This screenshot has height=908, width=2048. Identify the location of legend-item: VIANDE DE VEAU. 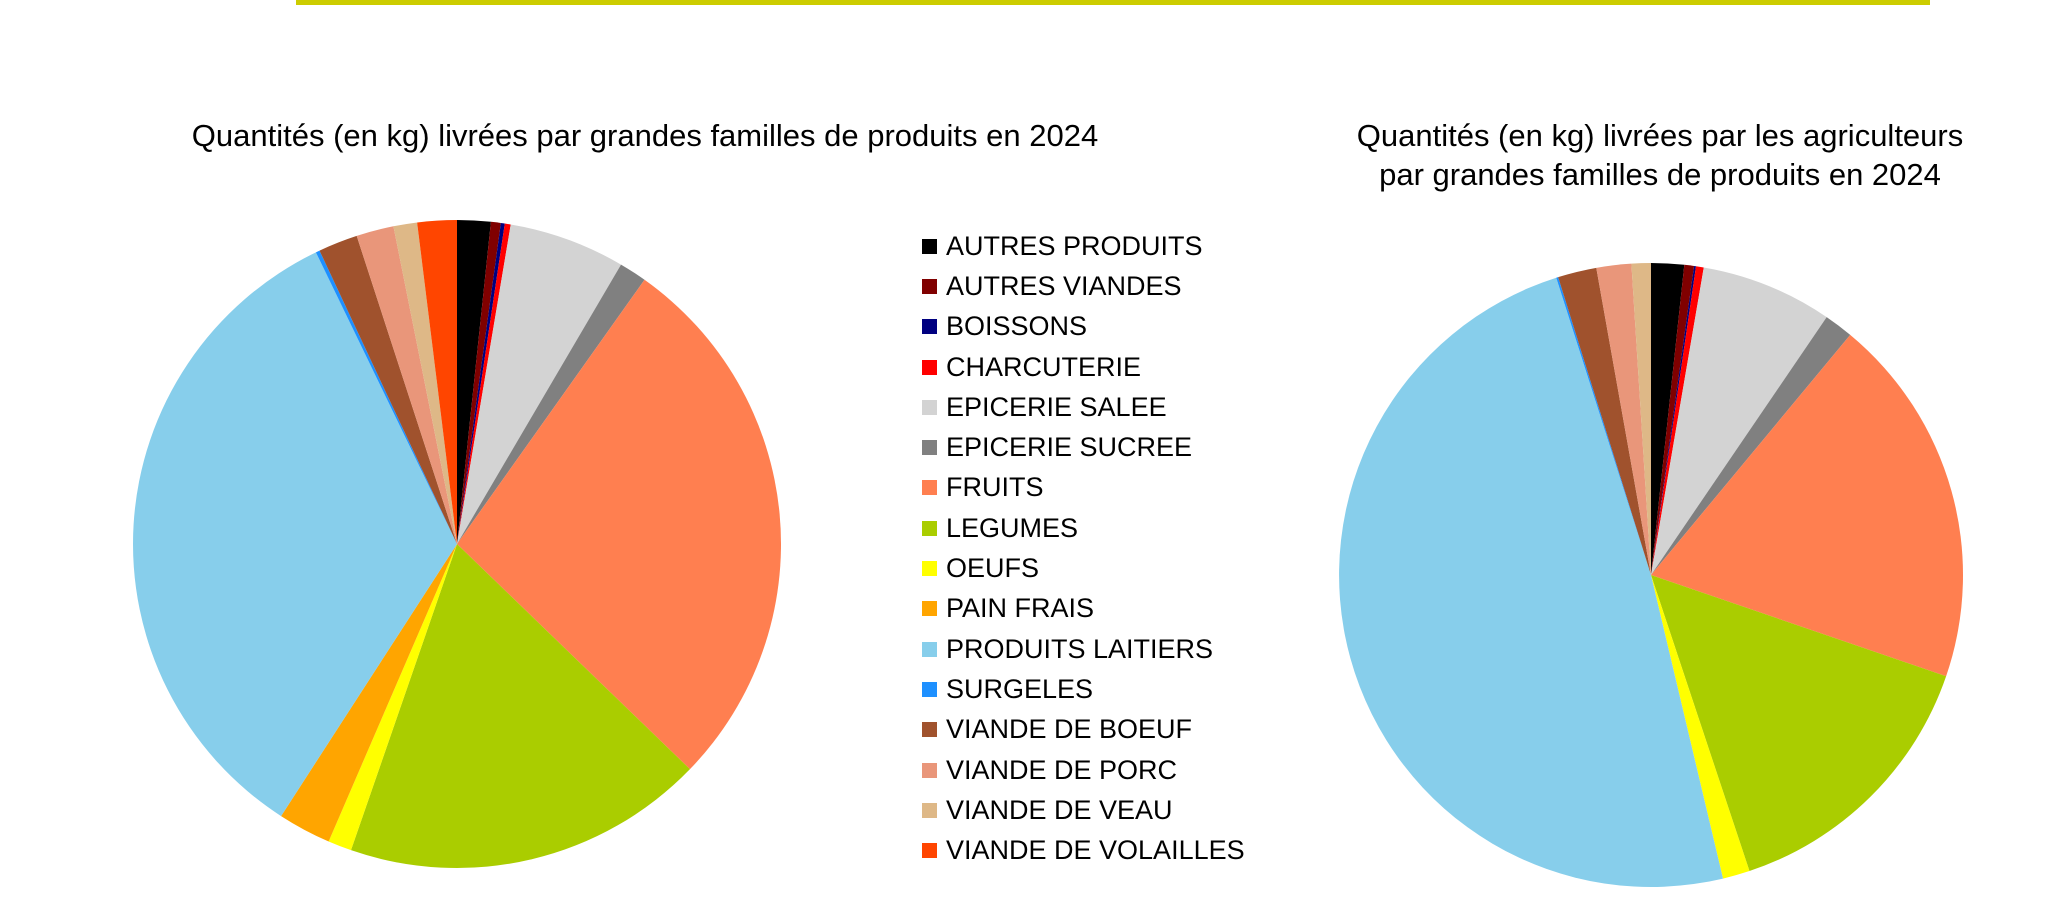
(1083, 810).